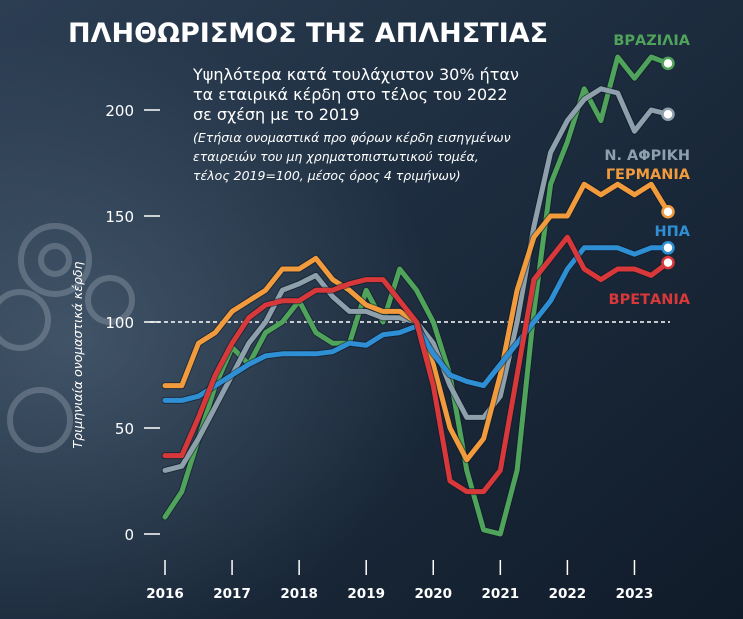 This screenshot has width=743, height=619. I want to click on x-tick-label: 2022, so click(568, 594).